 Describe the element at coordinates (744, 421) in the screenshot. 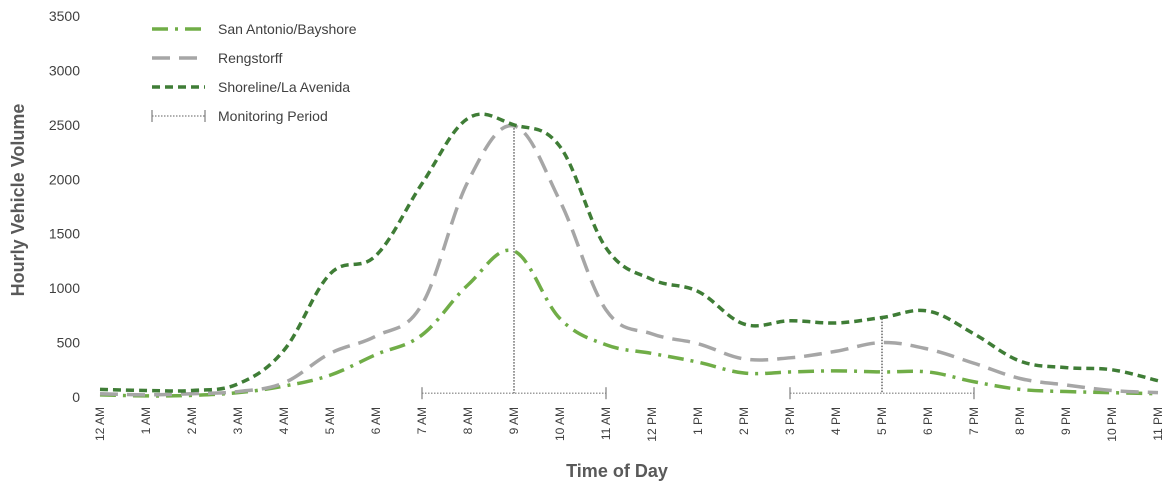

I see `x-tick-label: 2 PM` at that location.